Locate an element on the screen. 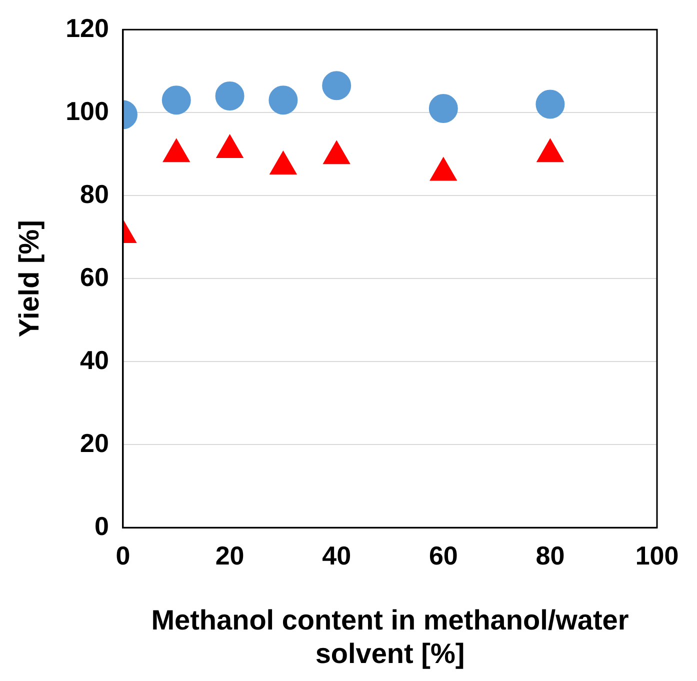 This screenshot has width=697, height=681. y-tick-label: 20 is located at coordinates (94, 443).